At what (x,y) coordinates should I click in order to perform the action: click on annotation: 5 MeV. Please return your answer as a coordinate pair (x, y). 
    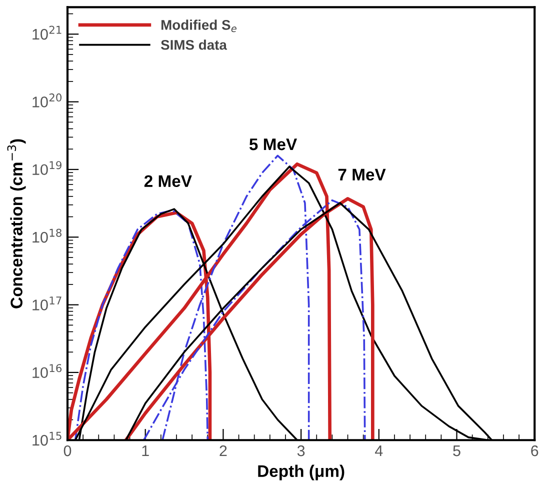
    Looking at the image, I should click on (273, 144).